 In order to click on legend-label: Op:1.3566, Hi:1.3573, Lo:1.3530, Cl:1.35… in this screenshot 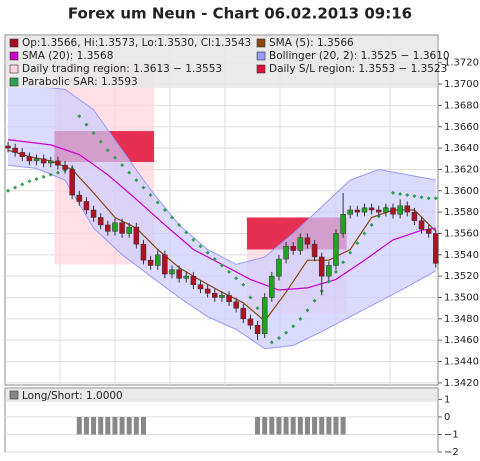, I will do `click(136, 43)`.